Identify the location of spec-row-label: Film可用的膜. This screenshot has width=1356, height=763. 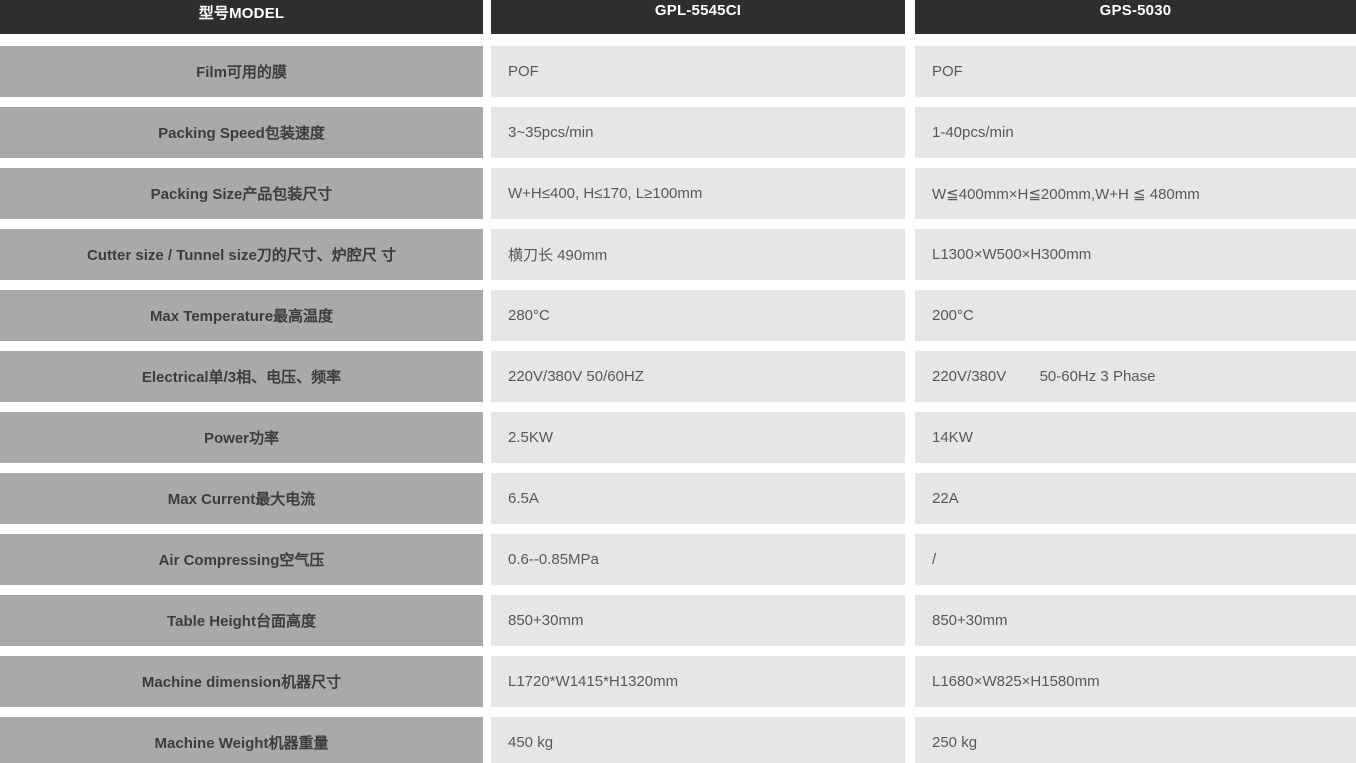
(241, 71).